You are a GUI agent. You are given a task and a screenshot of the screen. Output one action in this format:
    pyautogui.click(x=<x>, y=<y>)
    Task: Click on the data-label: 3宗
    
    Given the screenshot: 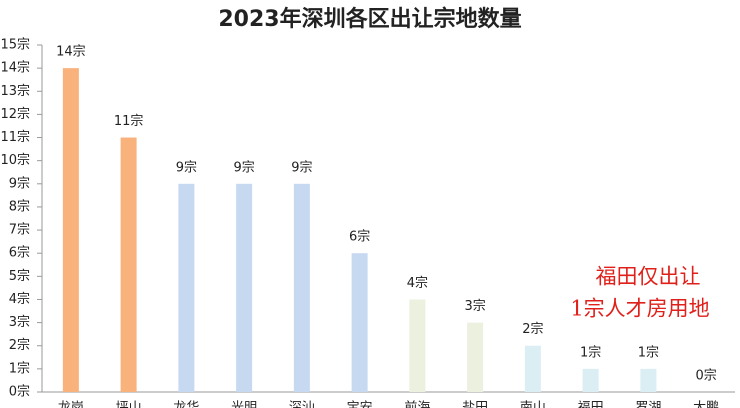 What is the action you would take?
    pyautogui.click(x=474, y=306)
    